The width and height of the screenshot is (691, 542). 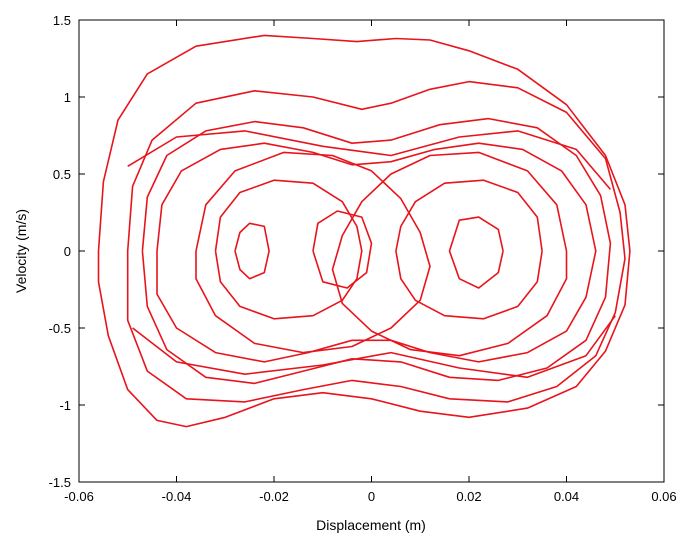 I want to click on y-tick-label: 1, so click(x=67, y=97).